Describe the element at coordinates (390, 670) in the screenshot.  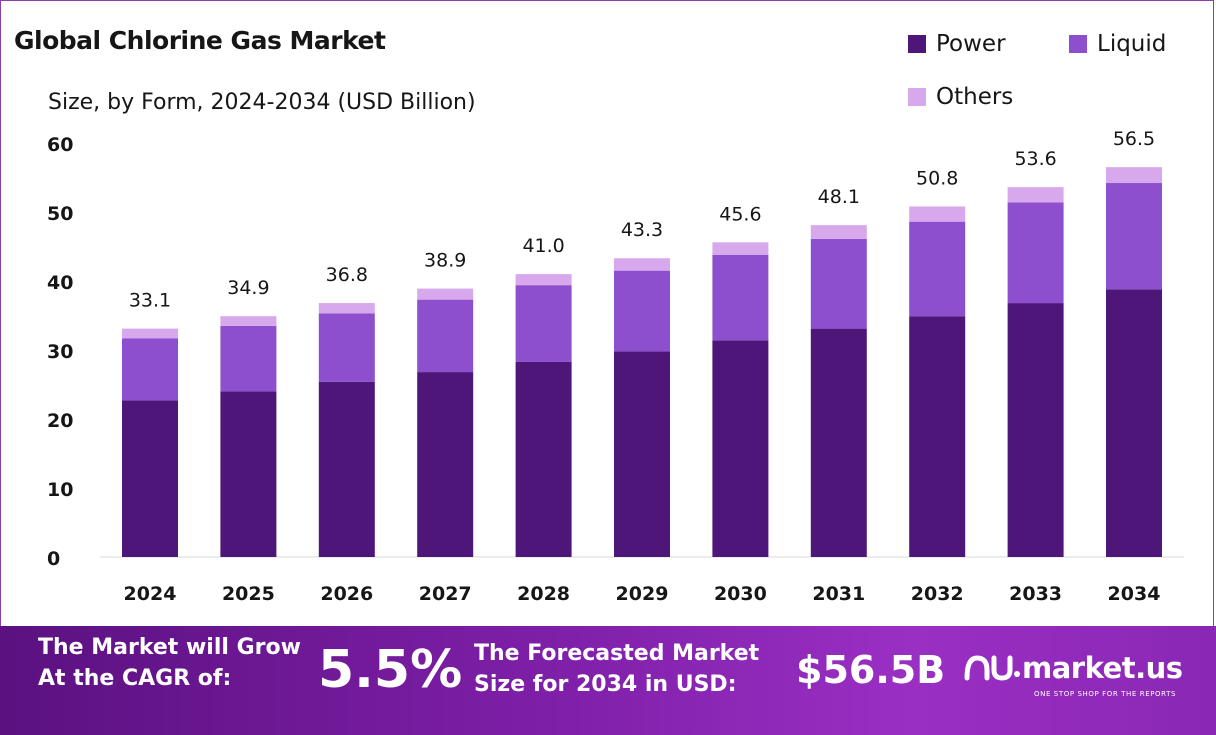
I see `cagr-value: 5.5%` at that location.